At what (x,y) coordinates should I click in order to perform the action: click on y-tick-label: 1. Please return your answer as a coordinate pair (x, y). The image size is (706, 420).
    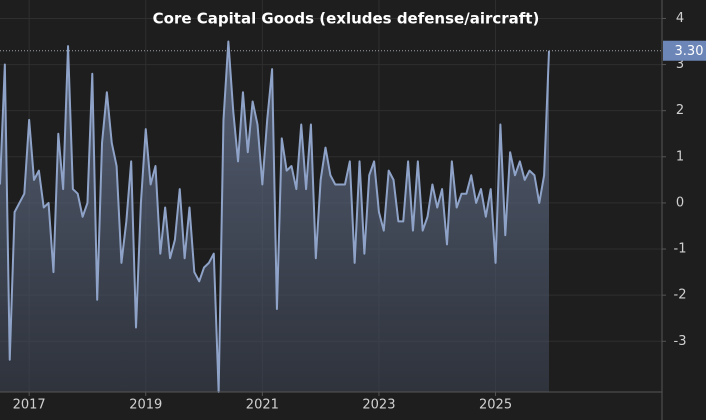
    Looking at the image, I should click on (680, 156).